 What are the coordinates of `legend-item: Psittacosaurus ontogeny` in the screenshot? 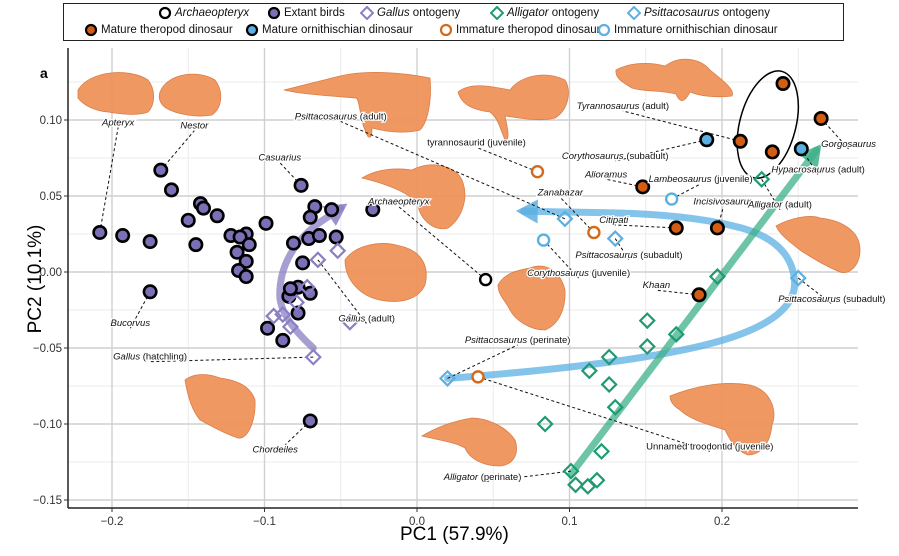 It's located at (698, 13).